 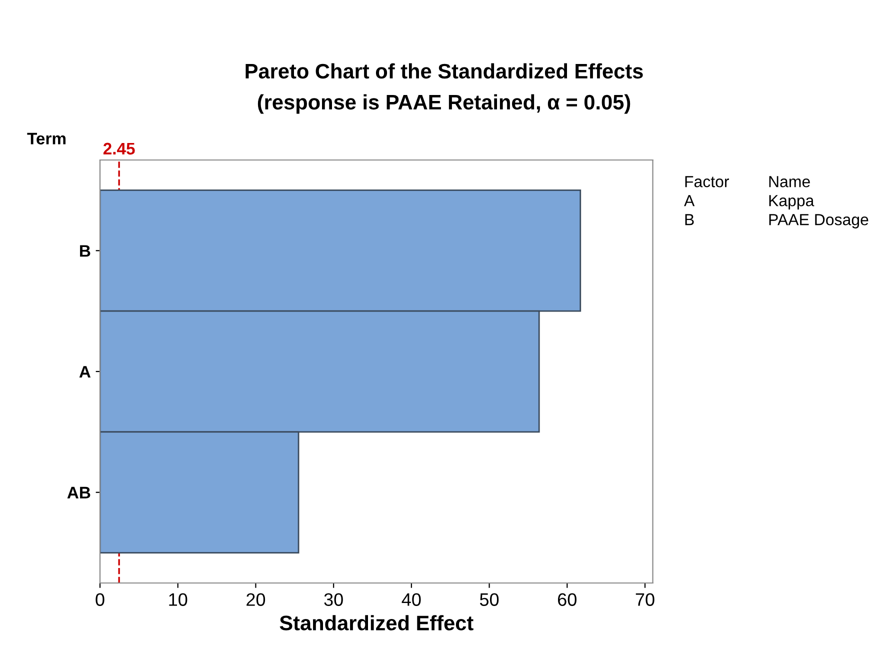 I want to click on y-tick-label: AB, so click(x=78, y=492).